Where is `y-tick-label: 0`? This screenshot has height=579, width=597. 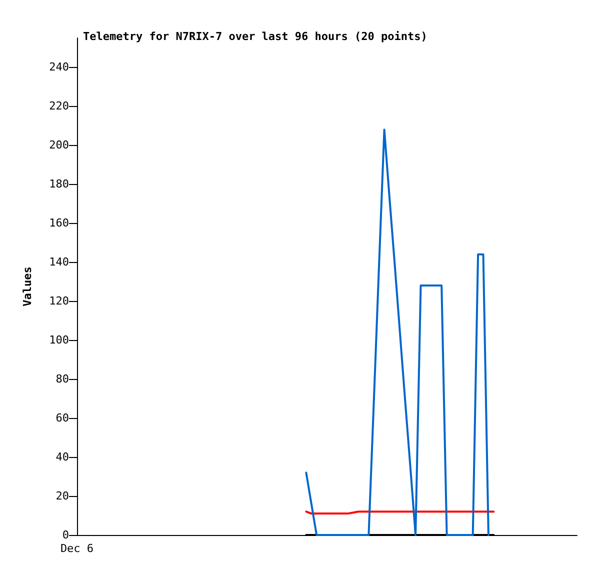
y-tick-label: 0 is located at coordinates (65, 535).